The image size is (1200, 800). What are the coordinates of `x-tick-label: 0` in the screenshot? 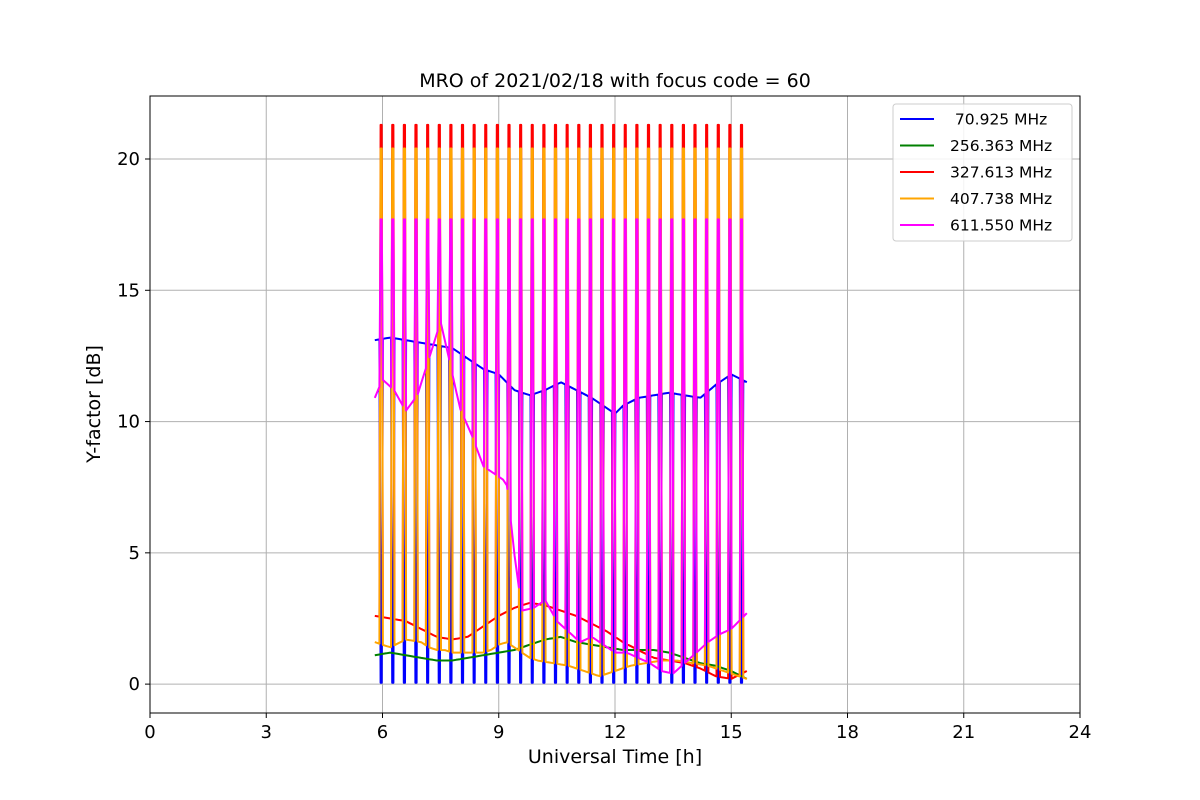 It's located at (149, 732).